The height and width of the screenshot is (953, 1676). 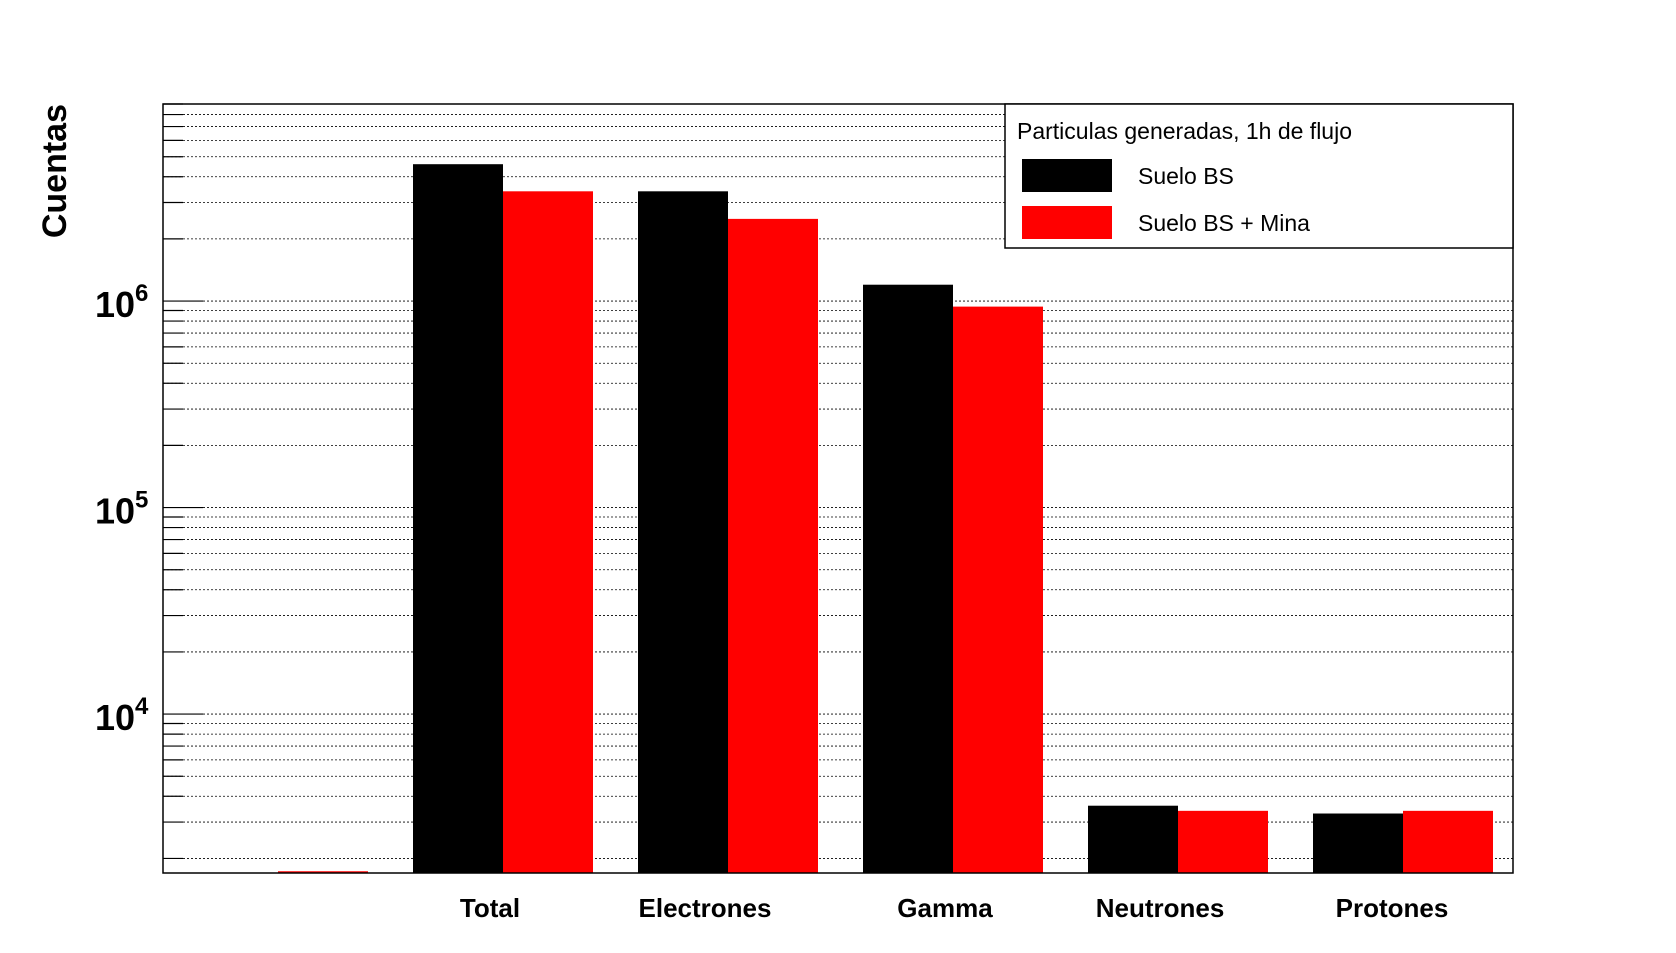 What do you see at coordinates (490, 908) in the screenshot?
I see `category-label-total: Total` at bounding box center [490, 908].